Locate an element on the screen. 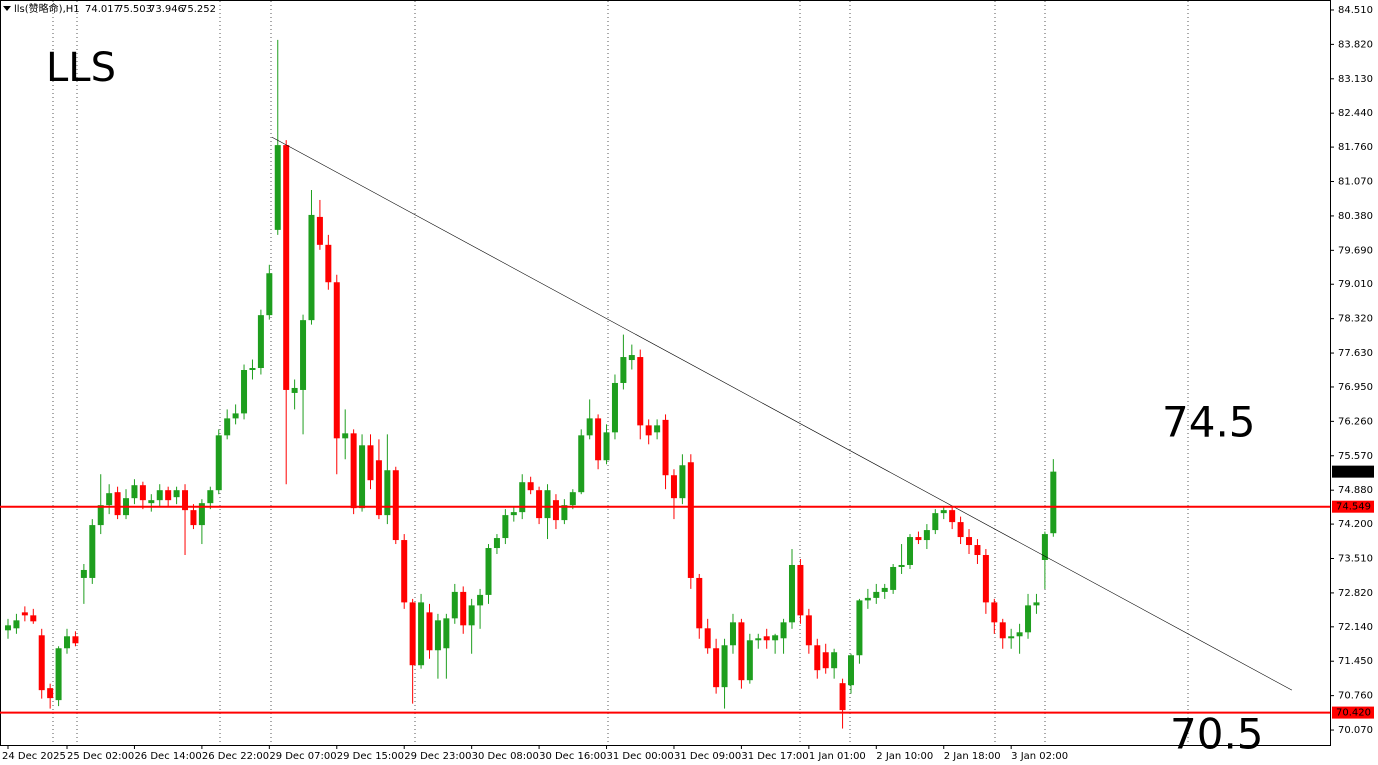 Image resolution: width=1378 pixels, height=765 pixels. y-tick-label: 70.760 is located at coordinates (1355, 696).